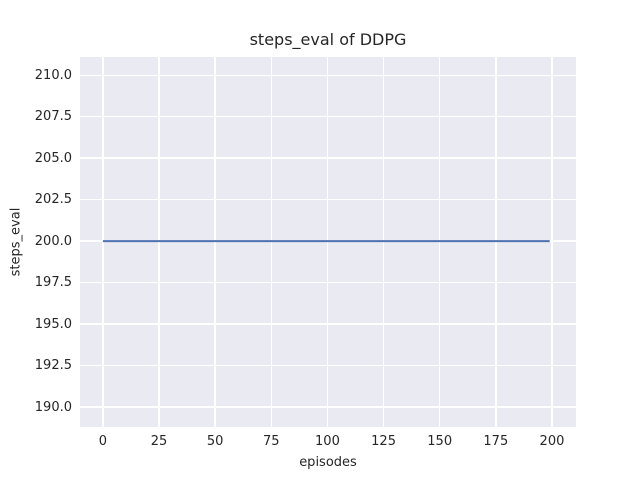 The width and height of the screenshot is (640, 480). I want to click on y-tick-label: 207.5, so click(53, 117).